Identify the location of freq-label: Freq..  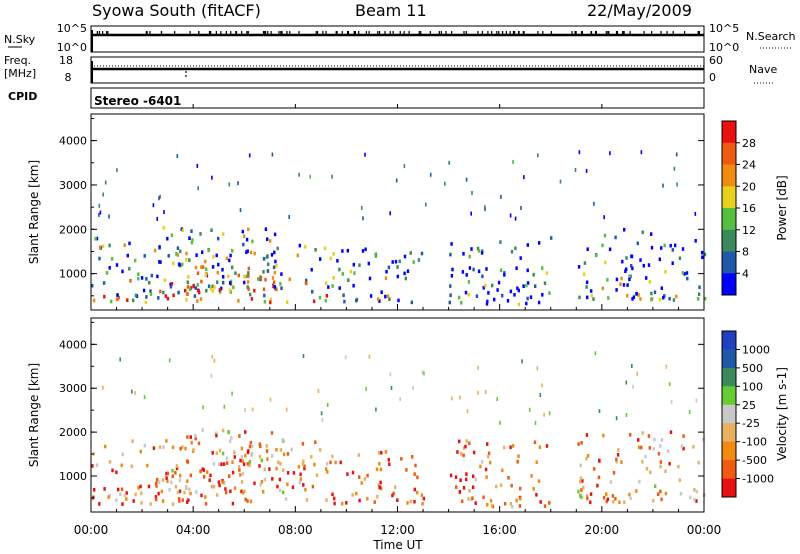
(17, 60).